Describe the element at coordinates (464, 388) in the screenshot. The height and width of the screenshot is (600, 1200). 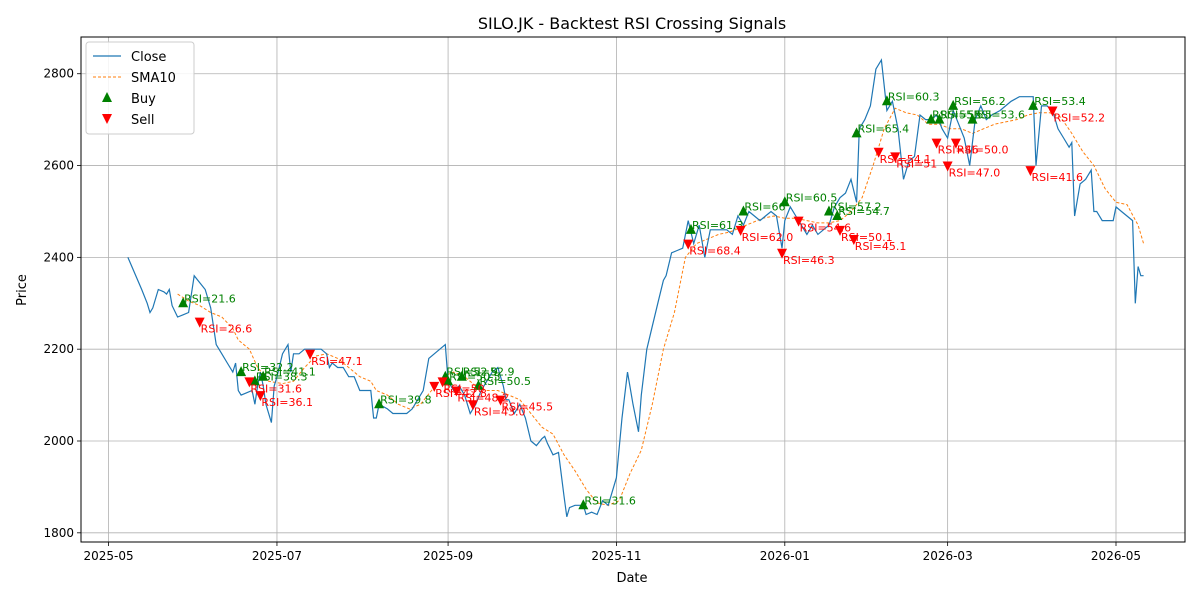
I see `sell-annotation: RSI=50` at that location.